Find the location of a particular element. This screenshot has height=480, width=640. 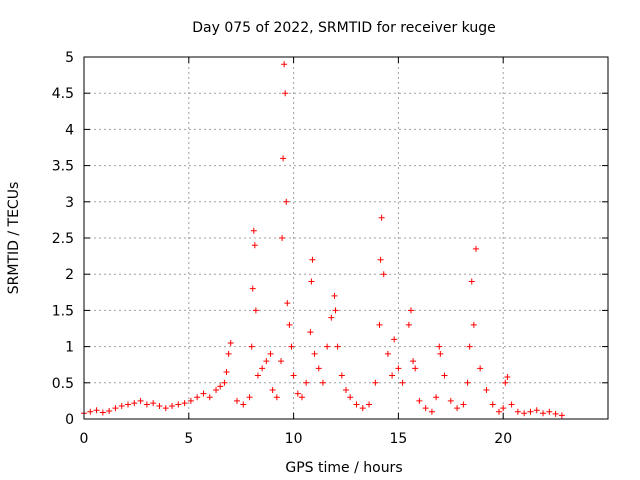

y-tick-label: 2.5 is located at coordinates (63, 239).